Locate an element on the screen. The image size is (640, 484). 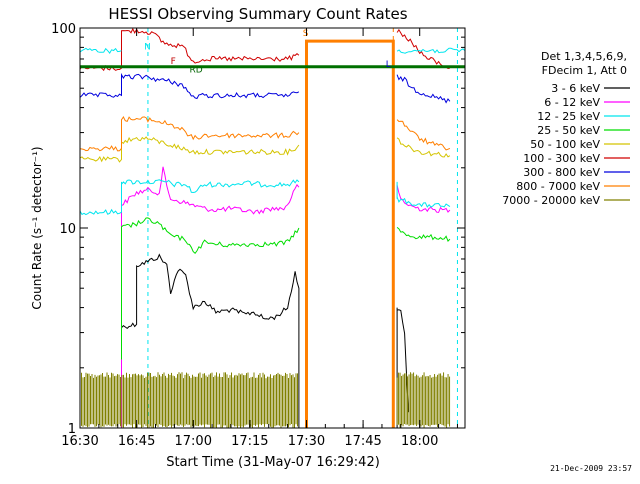
x-tick-label: 17:45 is located at coordinates (362, 441).